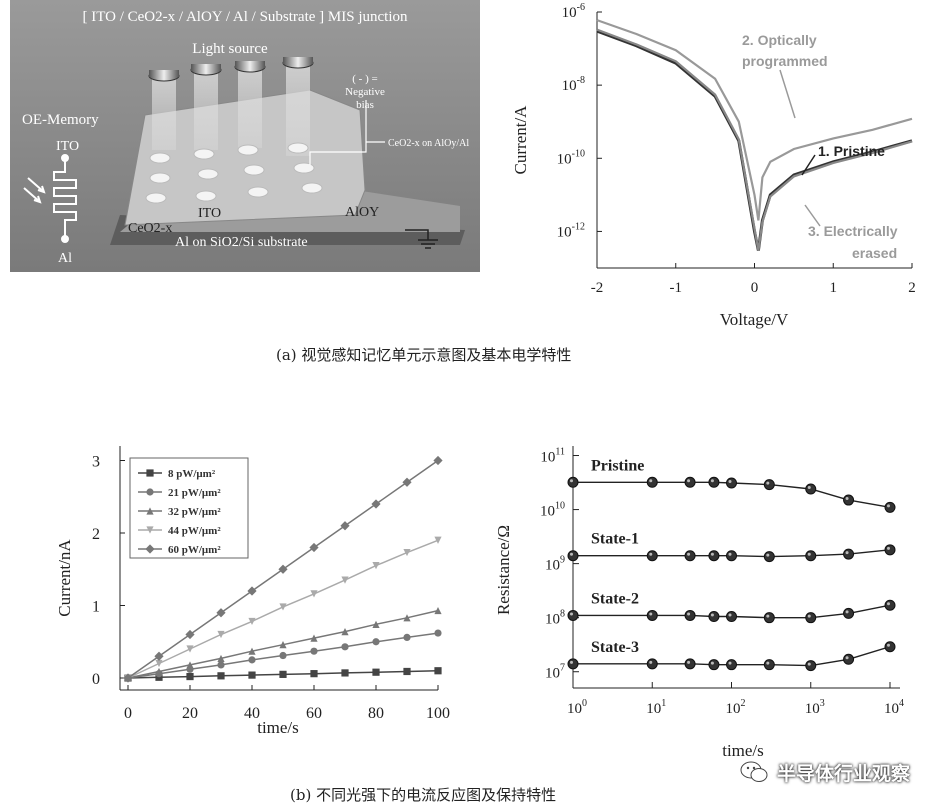 This screenshot has height=809, width=934. I want to click on light-sources, so click(231, 106).